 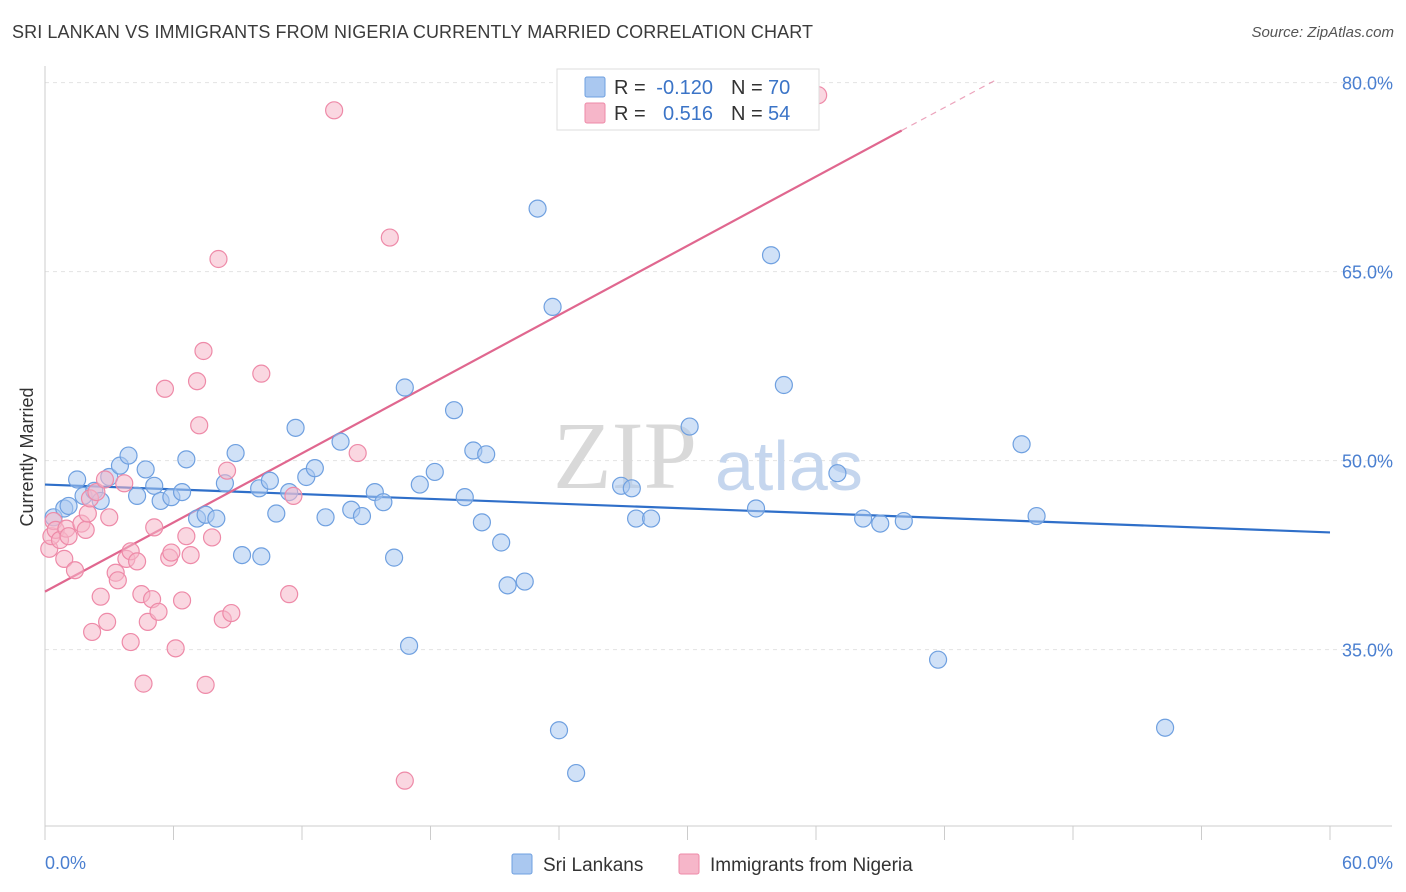 I want to click on legend-row-nigeria: R = 0.516 N = 54, so click(x=687, y=113).